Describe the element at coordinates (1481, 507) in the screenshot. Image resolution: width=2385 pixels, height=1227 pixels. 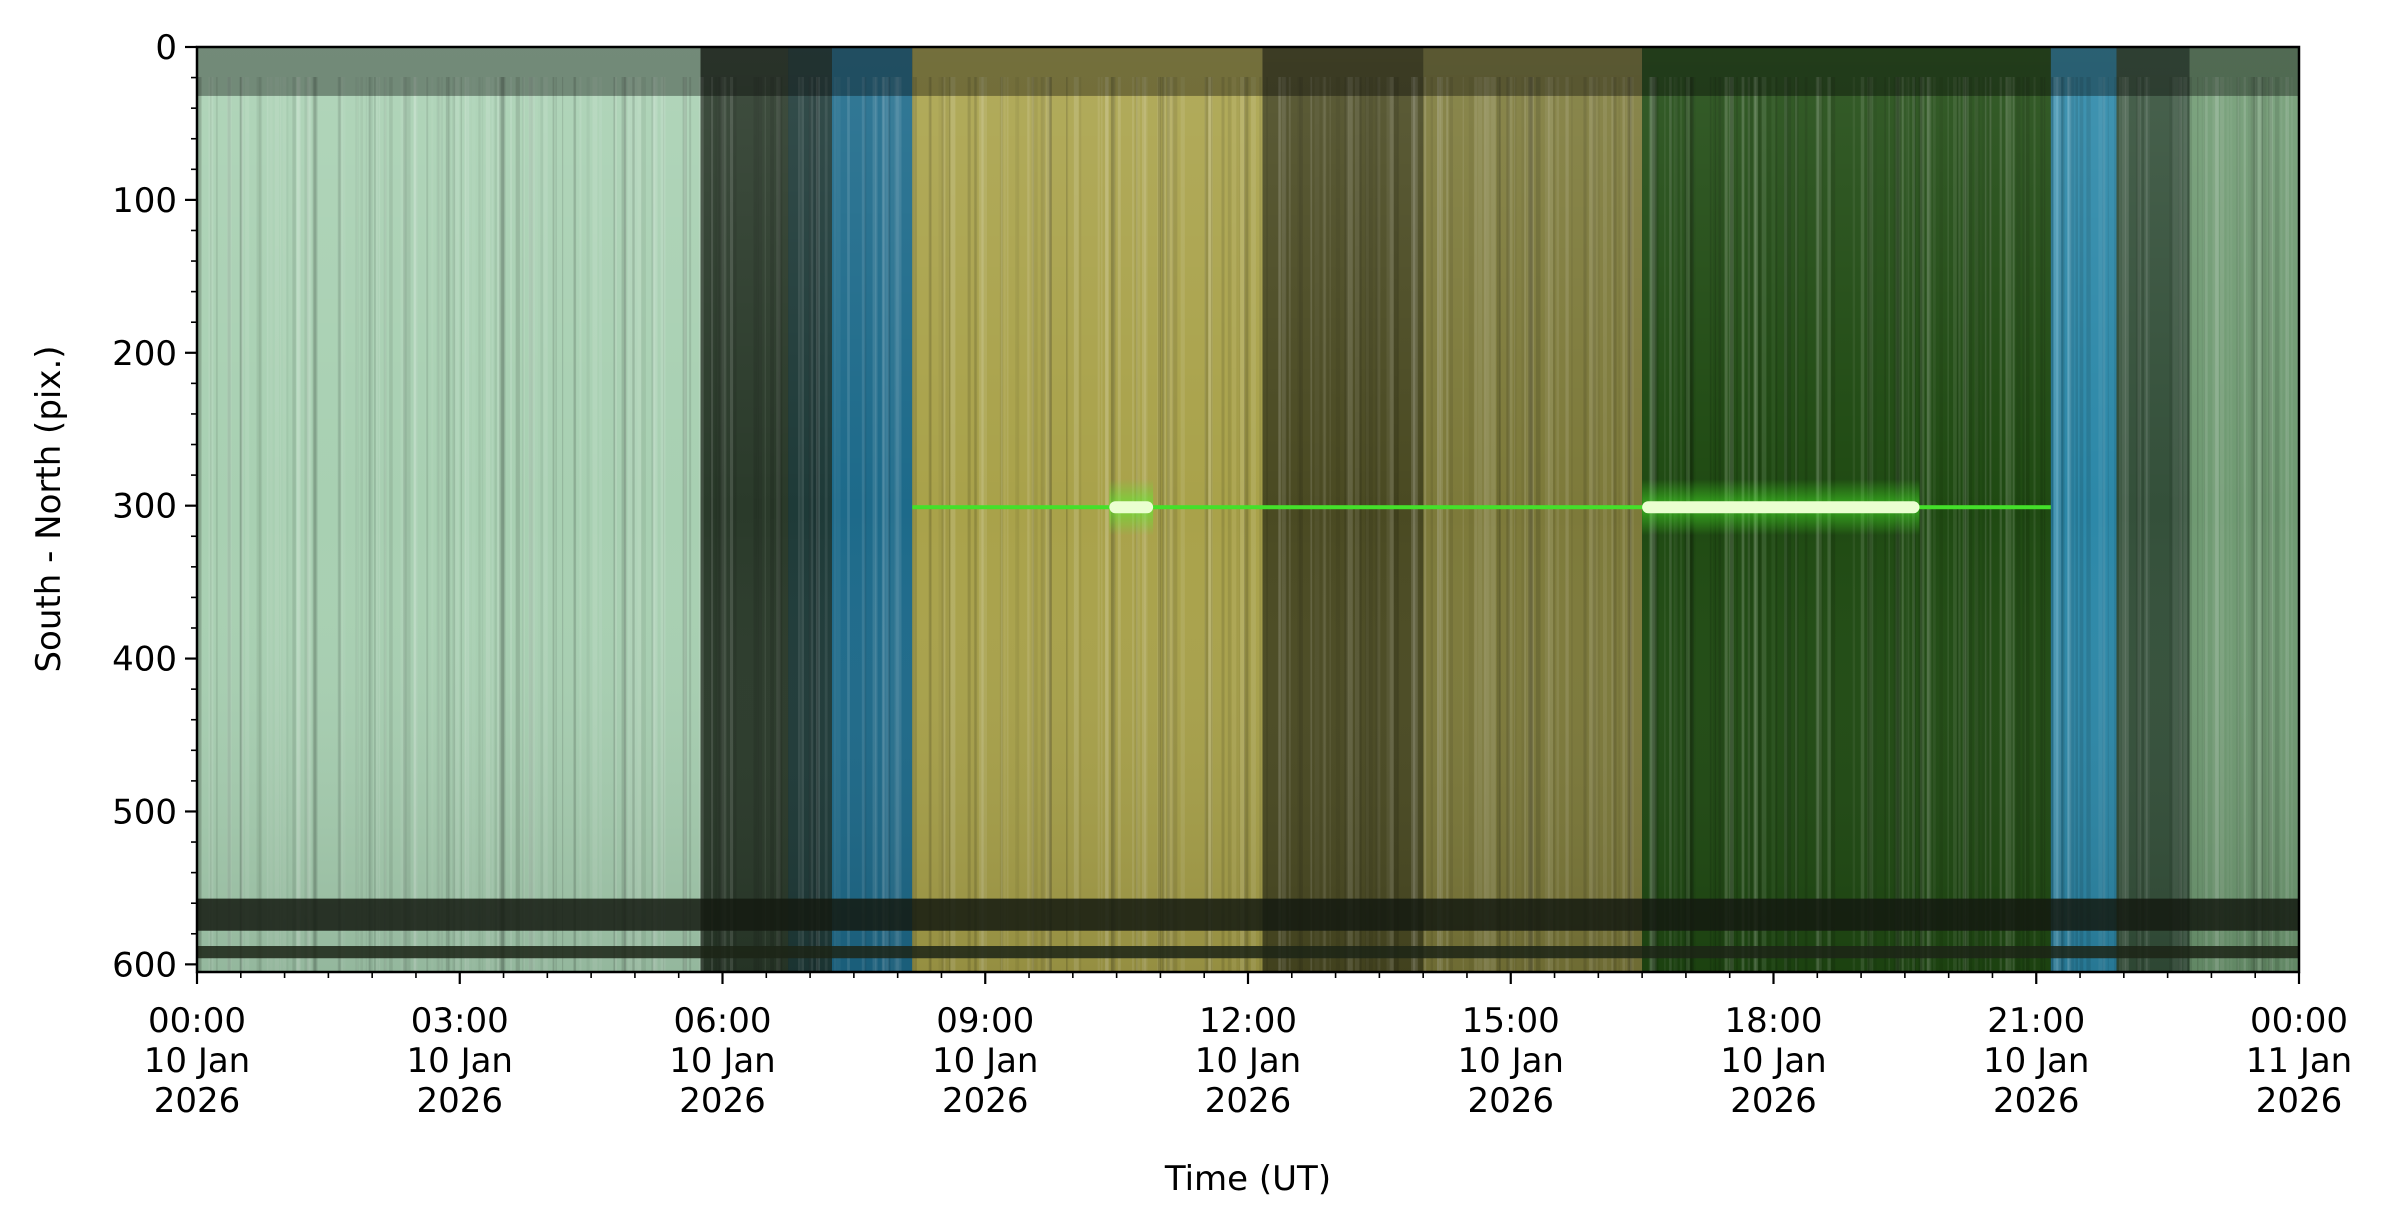
I see `emission-line` at that location.